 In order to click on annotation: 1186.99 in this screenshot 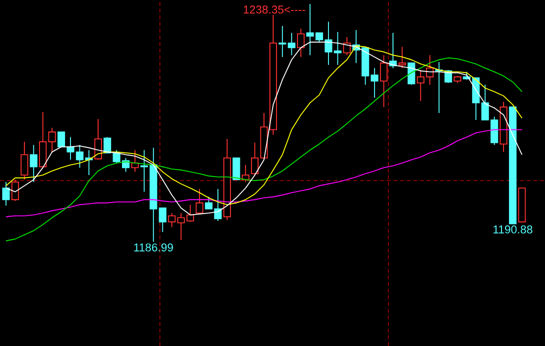, I will do `click(153, 247)`.